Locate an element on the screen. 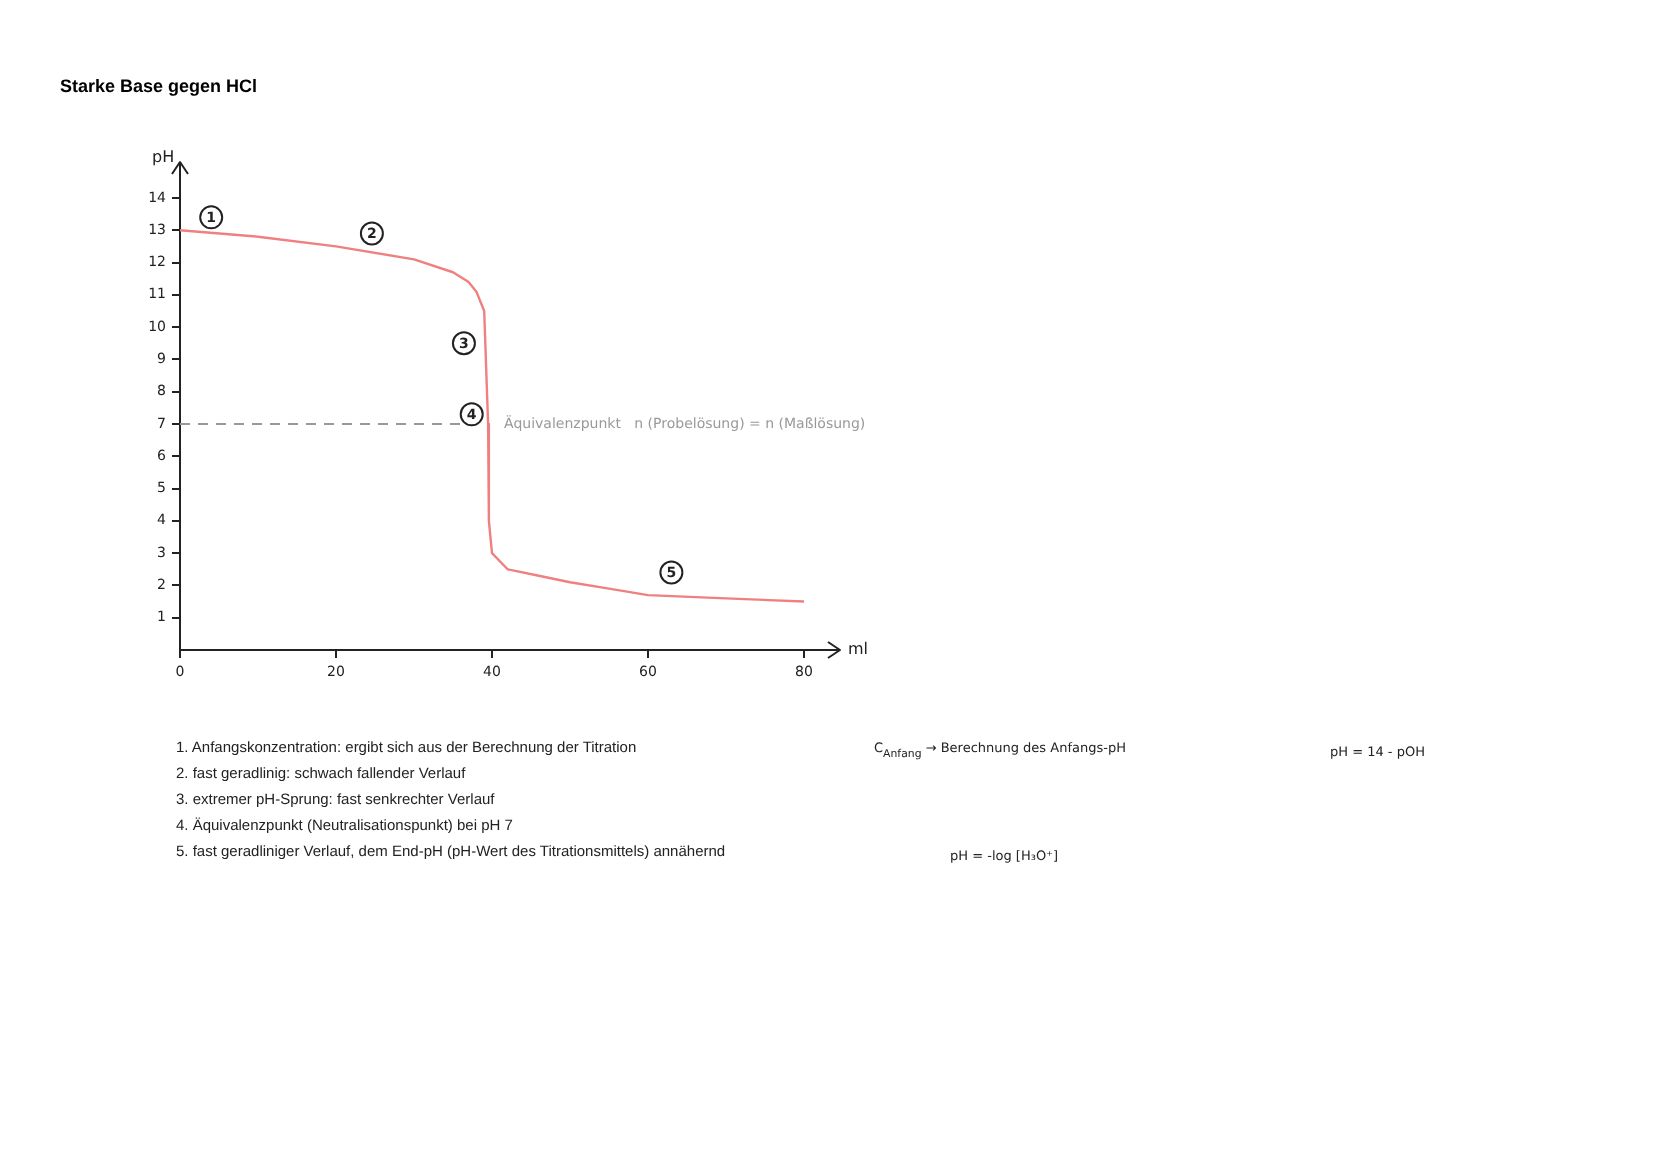  y-axis-title: pH is located at coordinates (163, 157).